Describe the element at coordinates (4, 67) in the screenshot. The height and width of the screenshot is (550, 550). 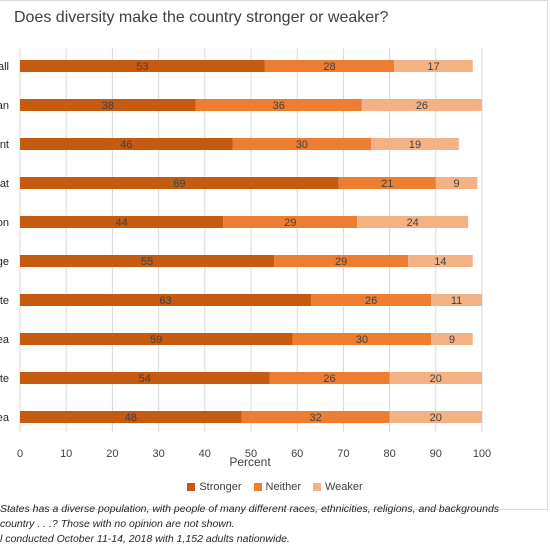
I see `category-label: all` at that location.